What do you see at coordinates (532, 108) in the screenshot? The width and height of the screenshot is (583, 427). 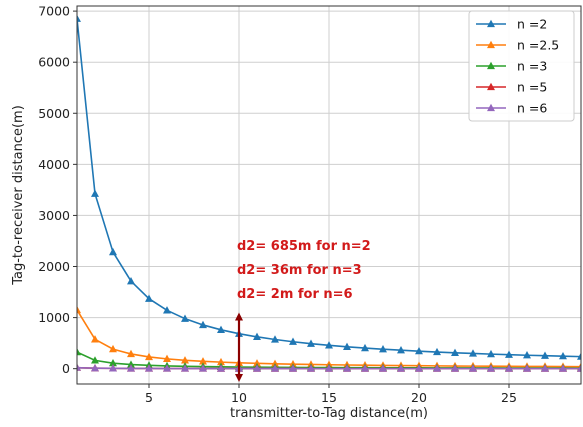 I see `legend-label-n6: n =6` at bounding box center [532, 108].